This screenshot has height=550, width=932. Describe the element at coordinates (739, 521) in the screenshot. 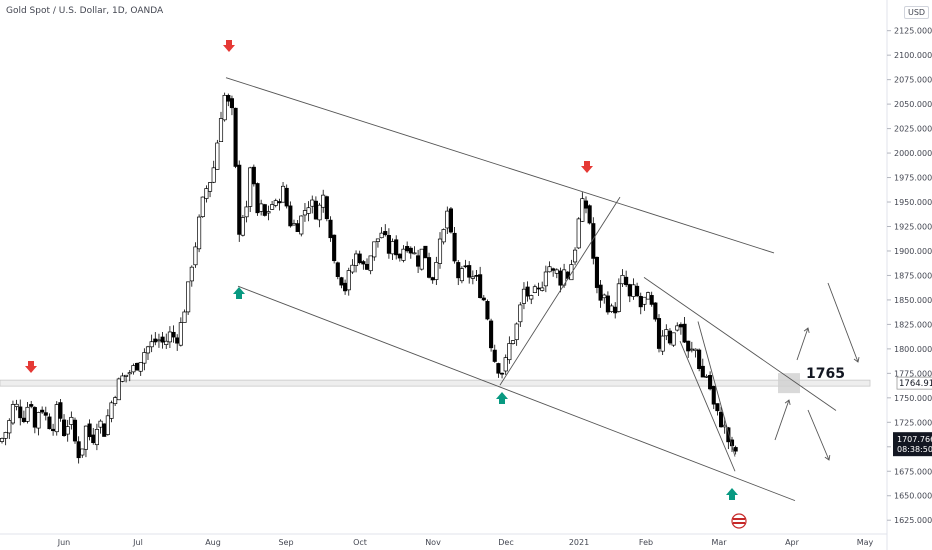

I see `economic-event-icon` at that location.